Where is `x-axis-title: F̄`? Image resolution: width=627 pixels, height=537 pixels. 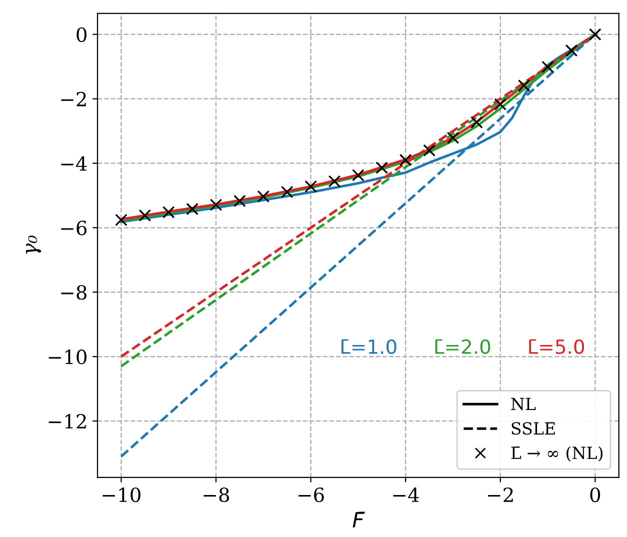
x-axis-title: F̄ is located at coordinates (358, 520).